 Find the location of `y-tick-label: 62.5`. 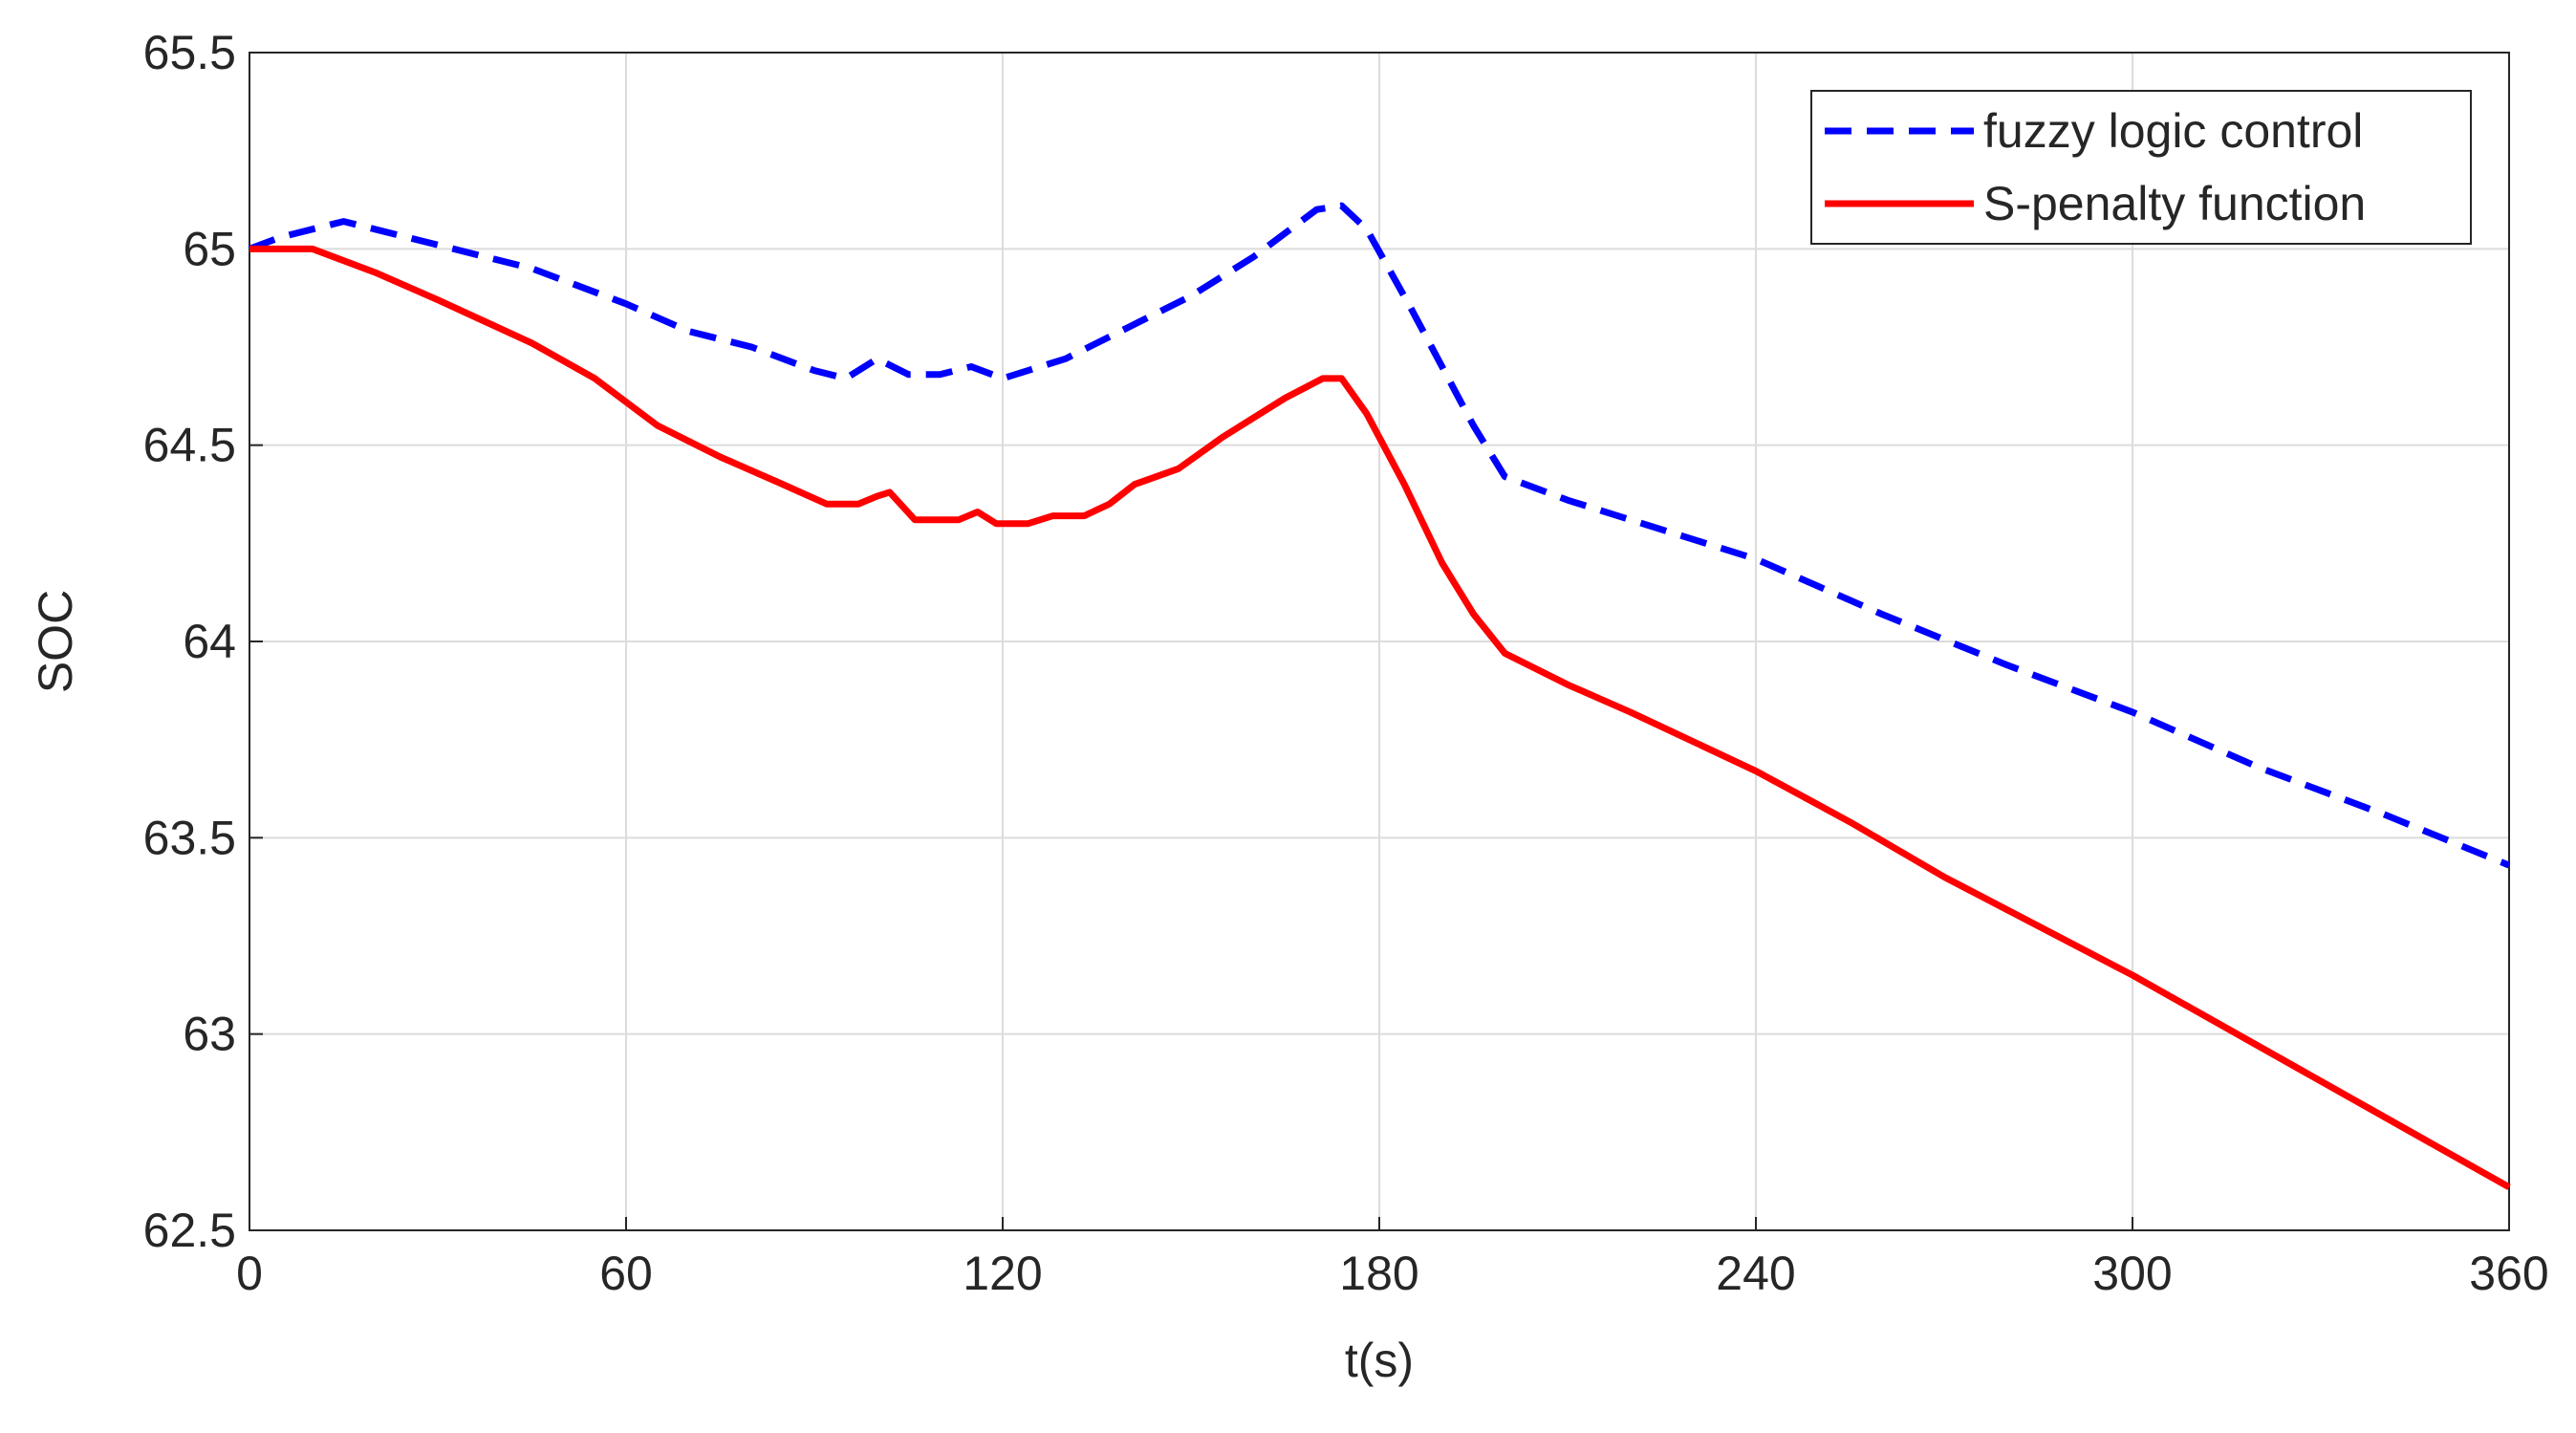

y-tick-label: 62.5 is located at coordinates (189, 1230).